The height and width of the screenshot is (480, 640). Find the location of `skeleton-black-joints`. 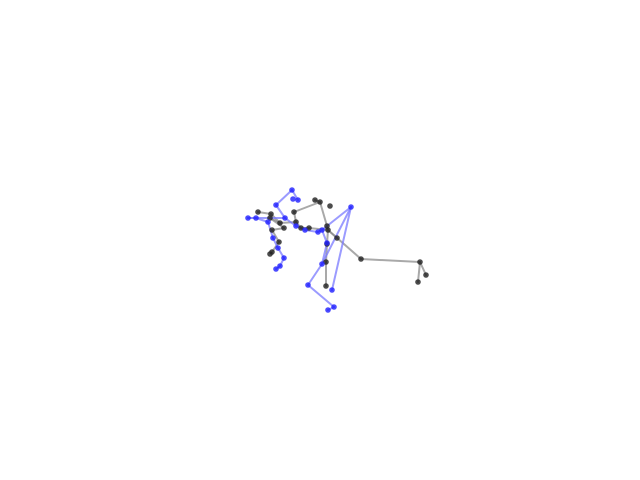

skeleton-black-joints is located at coordinates (342, 243).